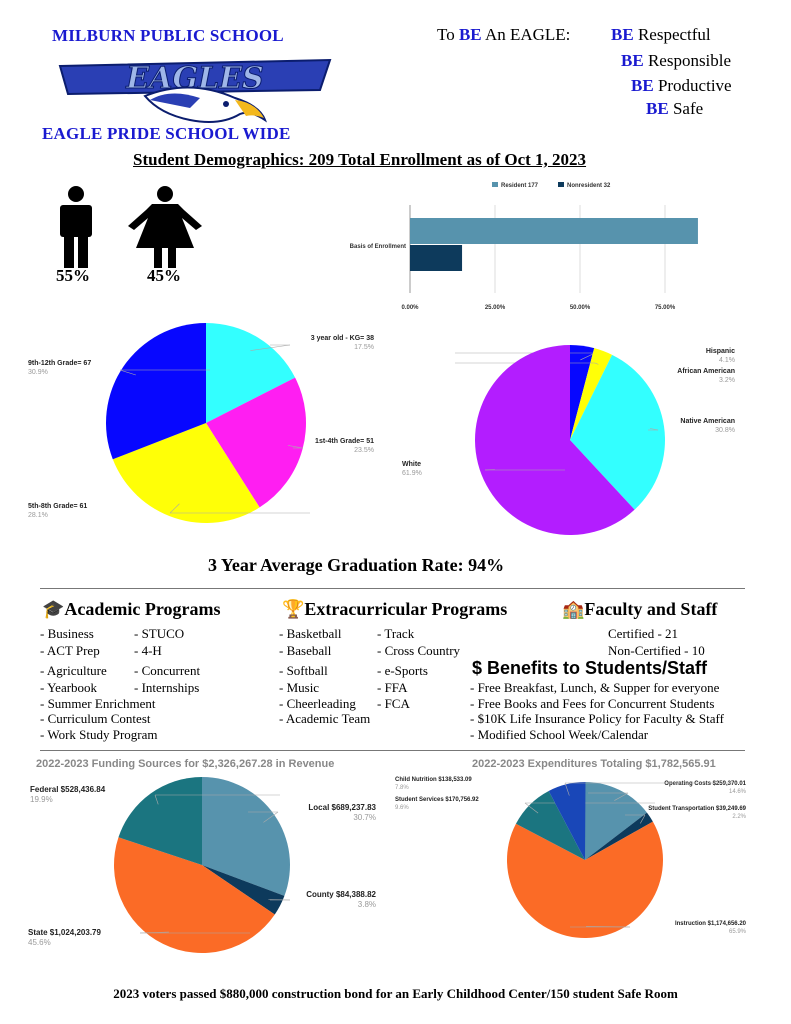 This screenshot has width=791, height=1024. What do you see at coordinates (38, 515) in the screenshot?
I see `slice-percent: 28.1%` at bounding box center [38, 515].